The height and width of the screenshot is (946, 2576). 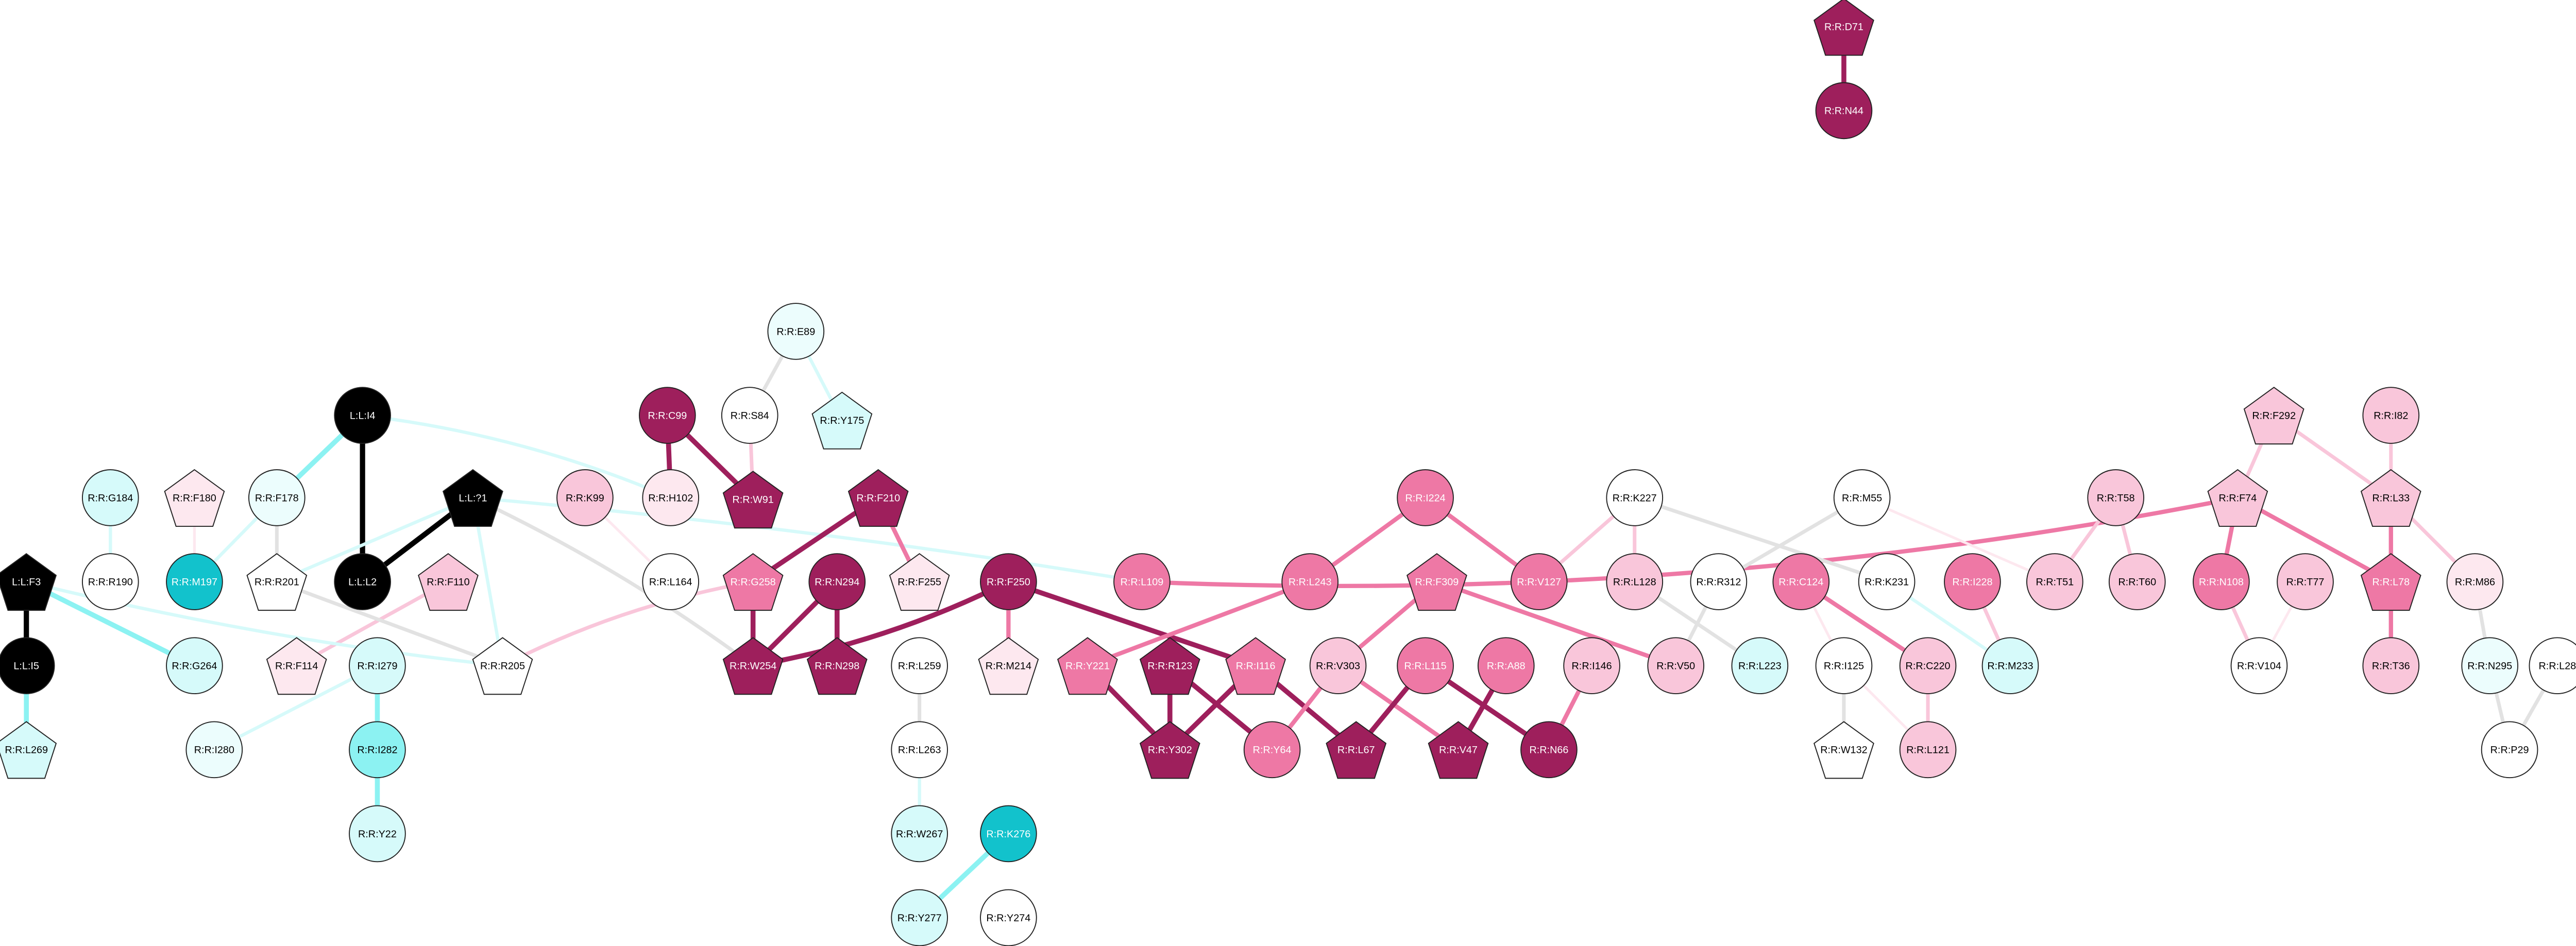 I want to click on node-label: R:R:T36, so click(x=2391, y=666).